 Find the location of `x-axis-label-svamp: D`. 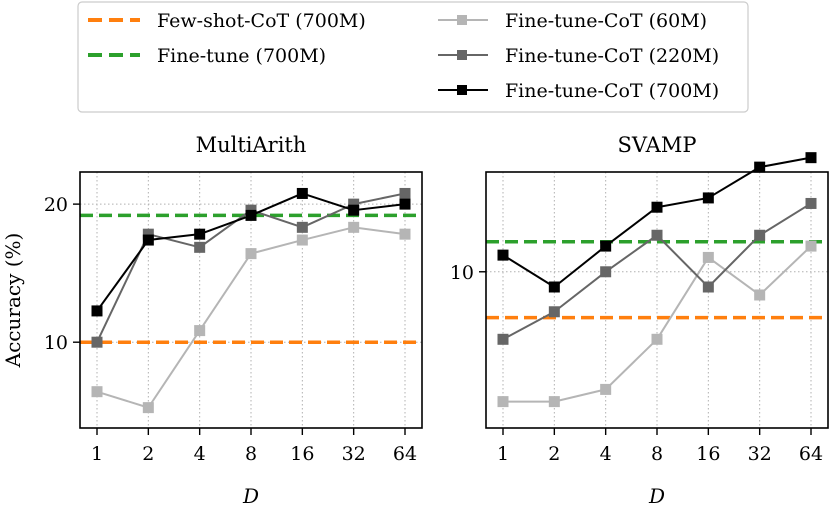

x-axis-label-svamp: D is located at coordinates (656, 496).